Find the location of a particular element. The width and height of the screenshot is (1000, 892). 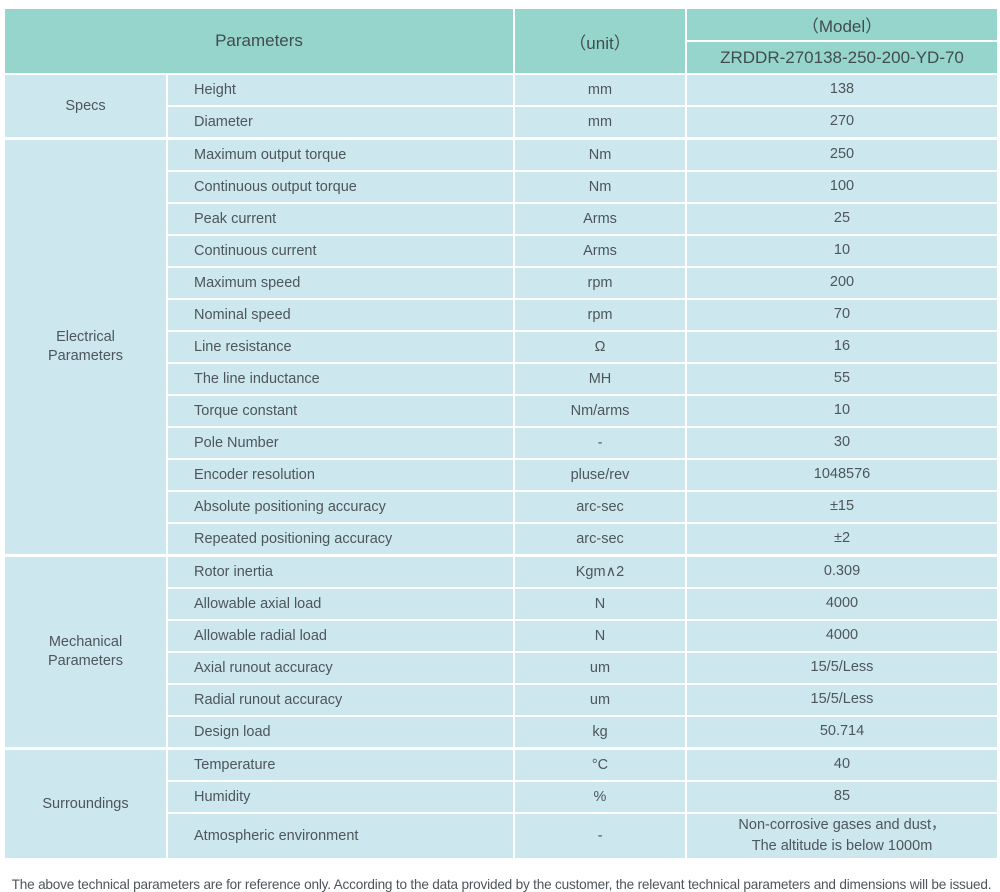

table-row: Humidity % 85 is located at coordinates (501, 797).